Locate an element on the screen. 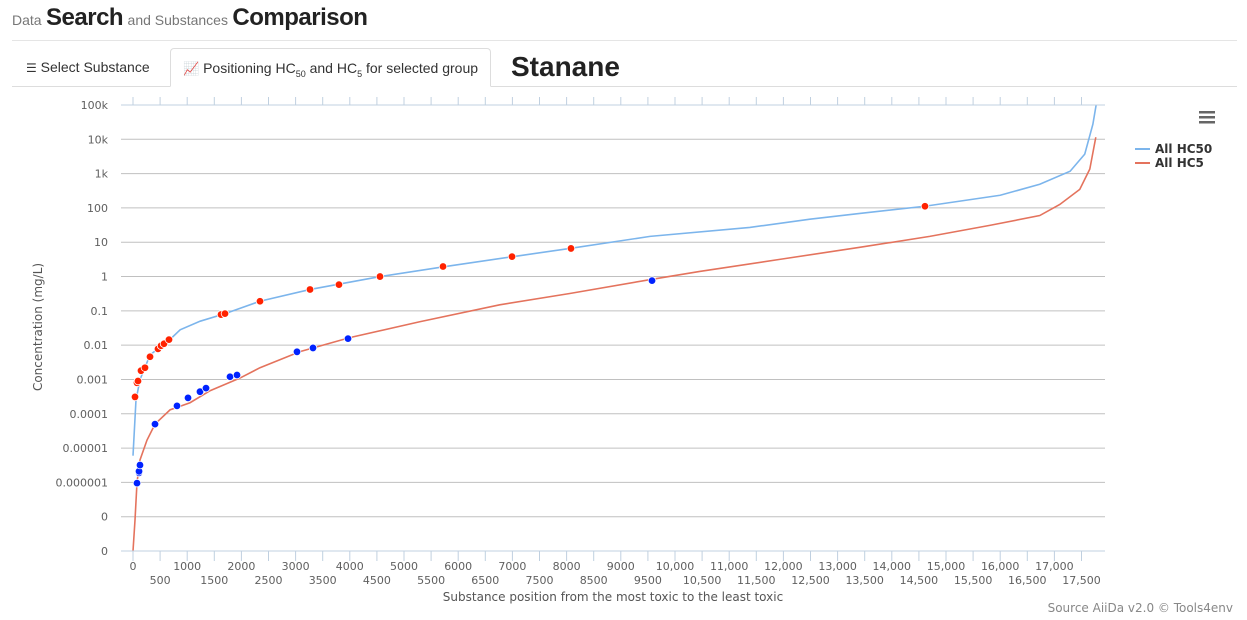 The image size is (1247, 620). y-tick-label: 0.1 is located at coordinates (100, 311).